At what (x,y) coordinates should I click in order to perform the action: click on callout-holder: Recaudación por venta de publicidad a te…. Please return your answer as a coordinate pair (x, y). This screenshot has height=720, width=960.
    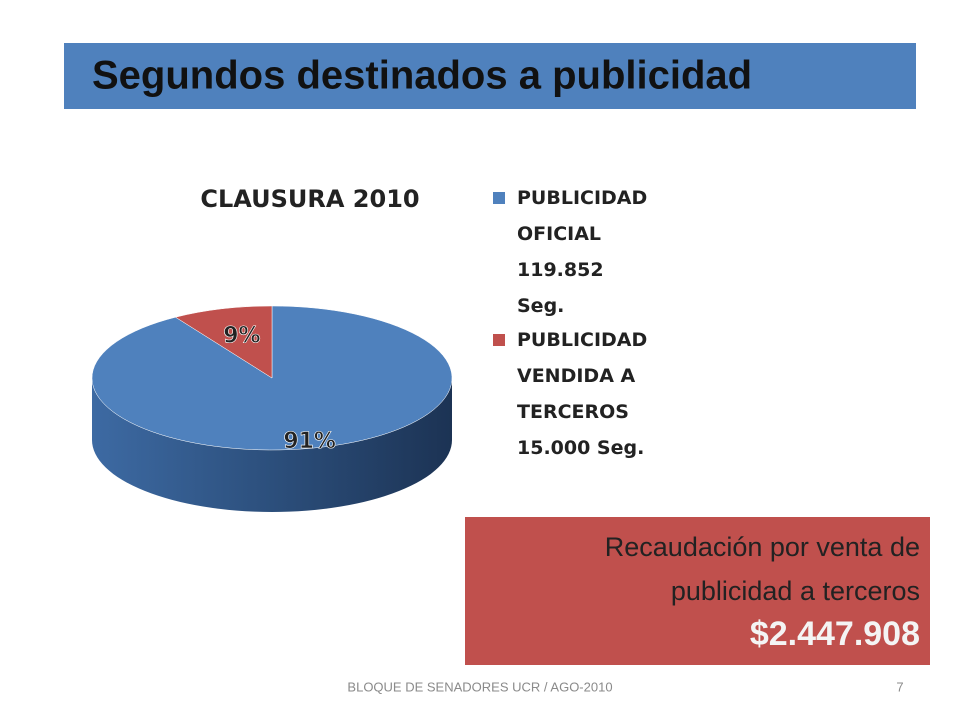
    Looking at the image, I should click on (697, 590).